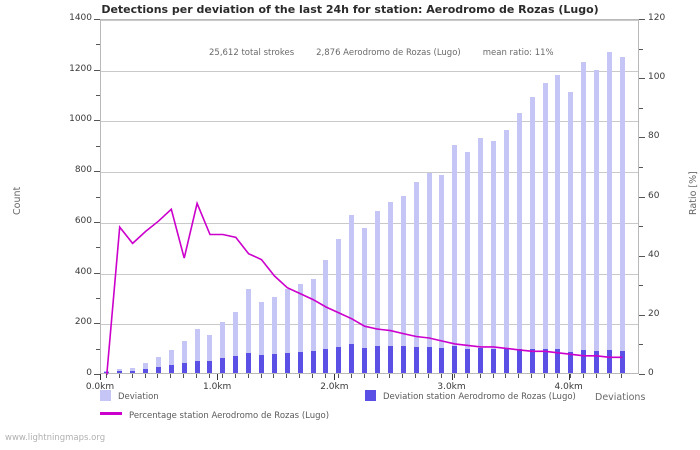 The height and width of the screenshot is (450, 700). Describe the element at coordinates (80, 119) in the screenshot. I see `y-axis-tick-label: 1000` at that location.